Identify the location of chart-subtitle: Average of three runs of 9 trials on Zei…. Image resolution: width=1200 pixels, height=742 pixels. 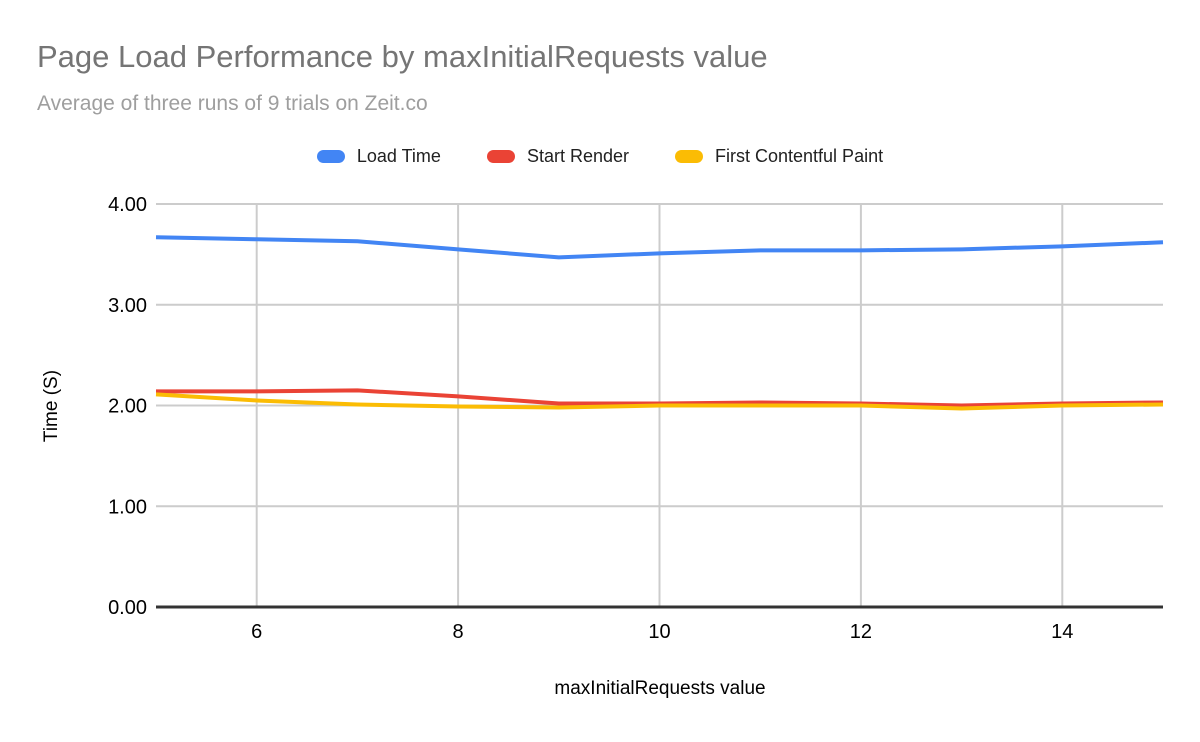
(232, 103).